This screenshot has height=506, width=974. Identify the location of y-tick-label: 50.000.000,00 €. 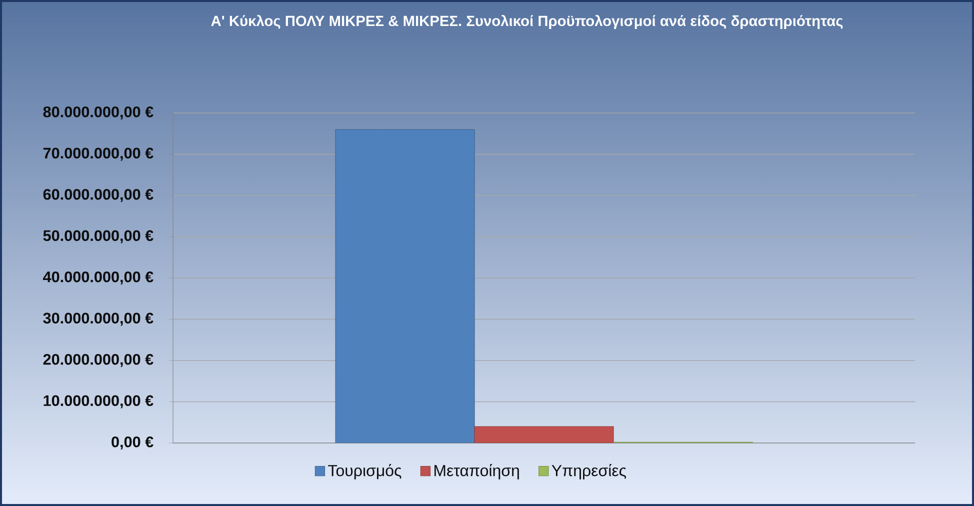
(98, 237).